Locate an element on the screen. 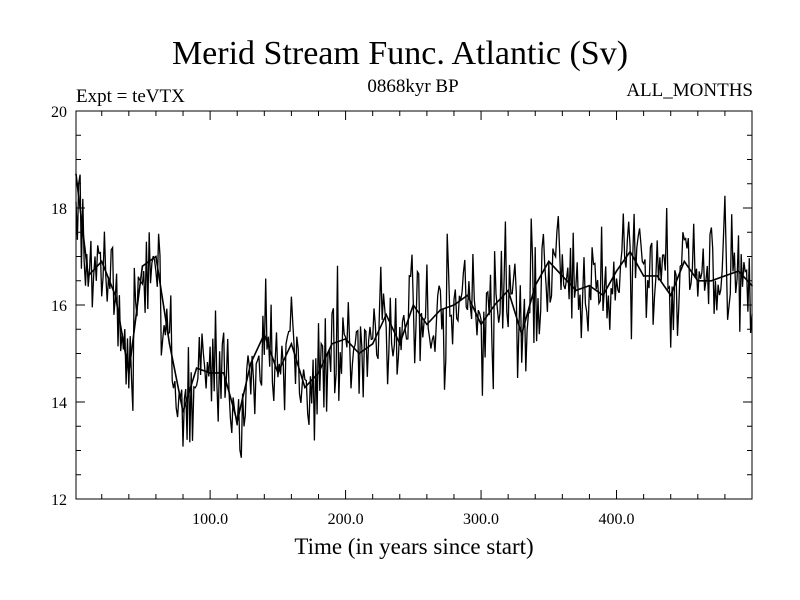 This screenshot has width=800, height=600. experiment-label: Expt = teVTX is located at coordinates (130, 96).